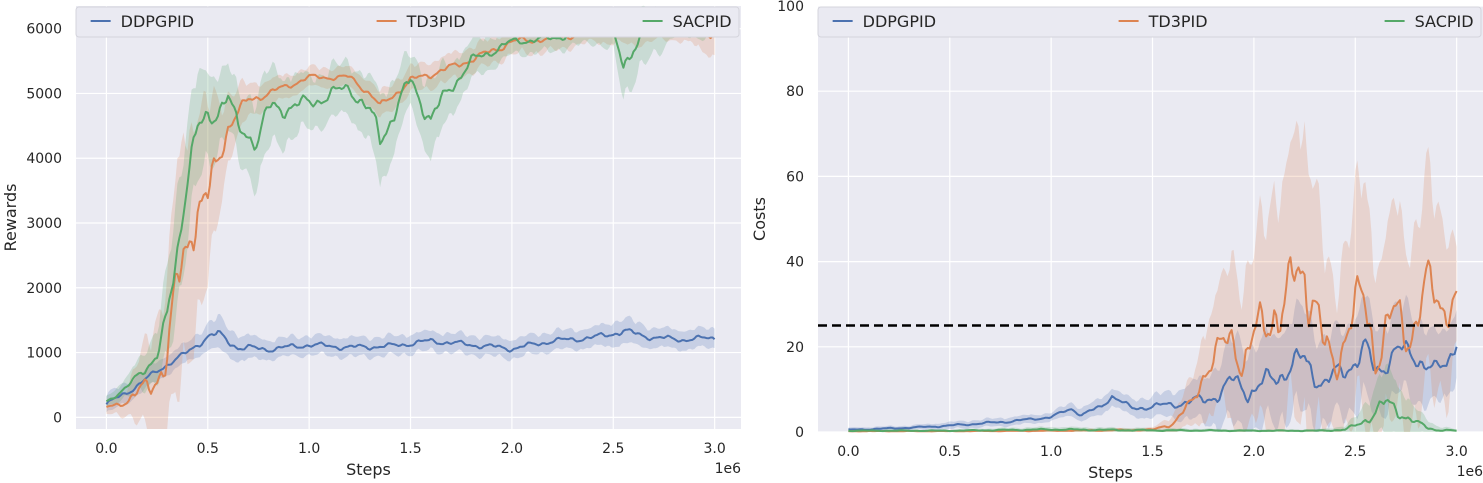 The width and height of the screenshot is (1483, 483). Describe the element at coordinates (44, 30) in the screenshot. I see `y-tick-label: 6000` at that location.